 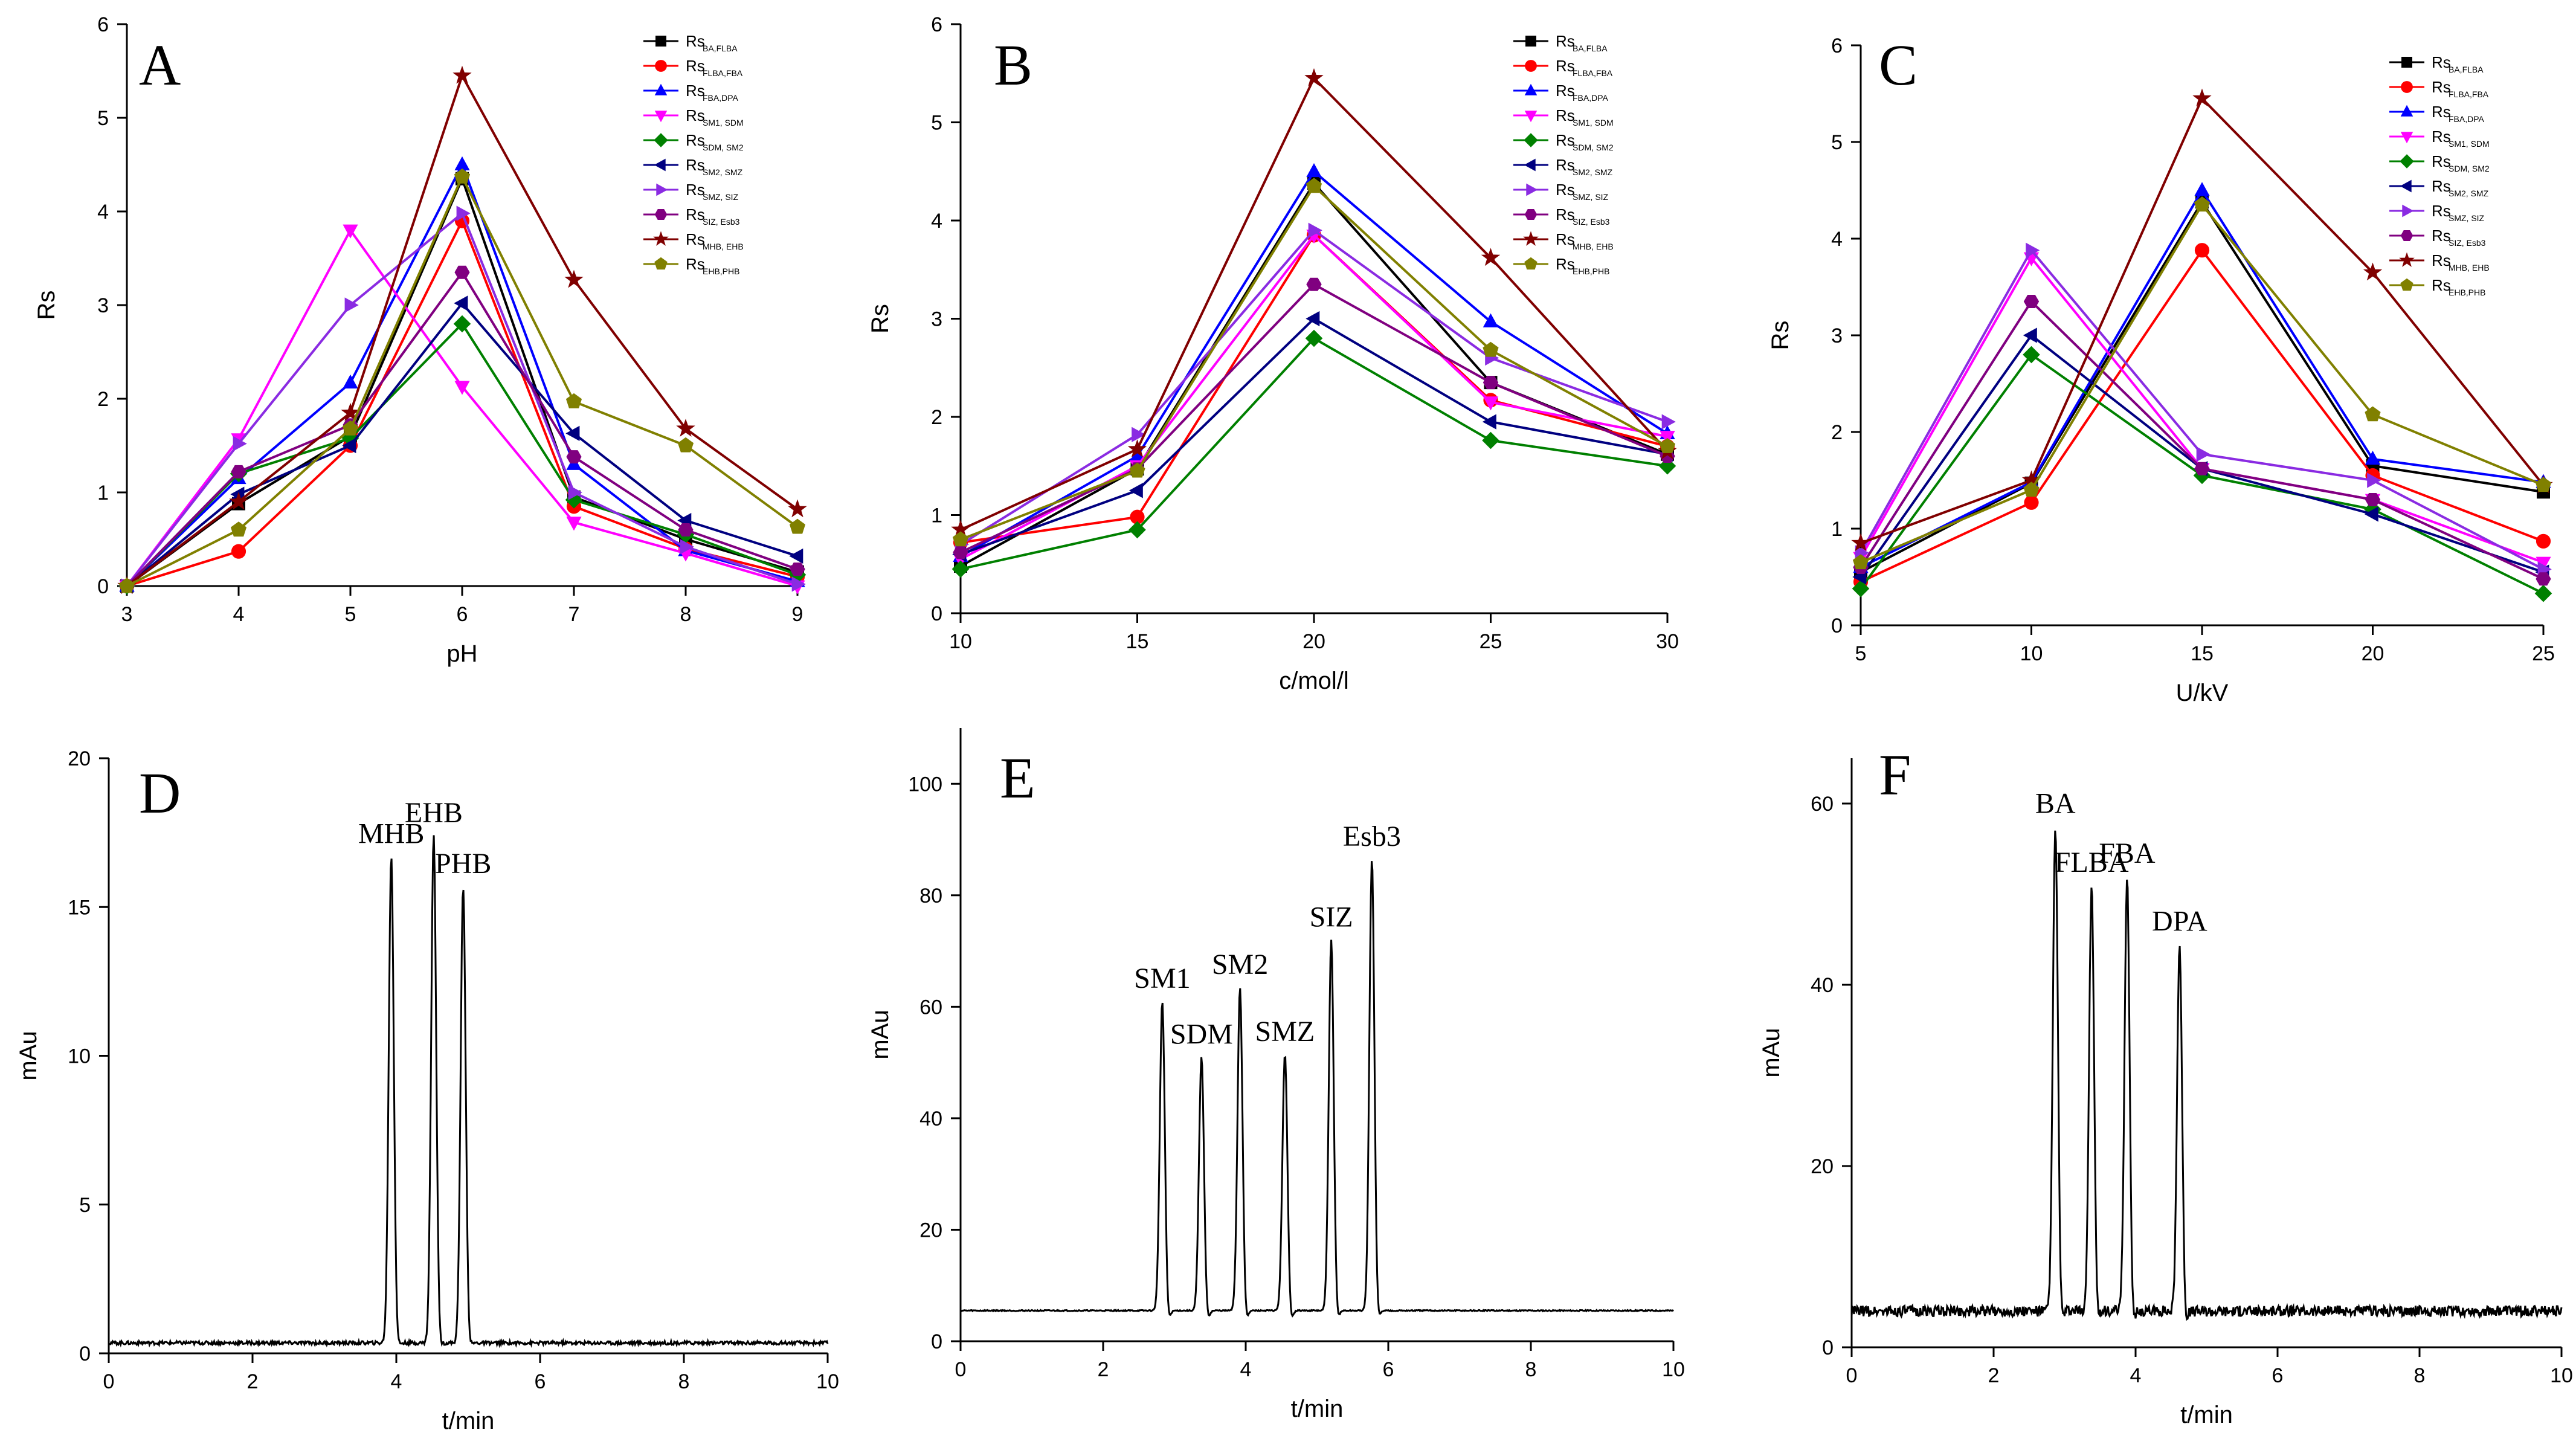 What do you see at coordinates (2467, 119) in the screenshot?
I see `legend-label-subscript: FBA,DPA` at bounding box center [2467, 119].